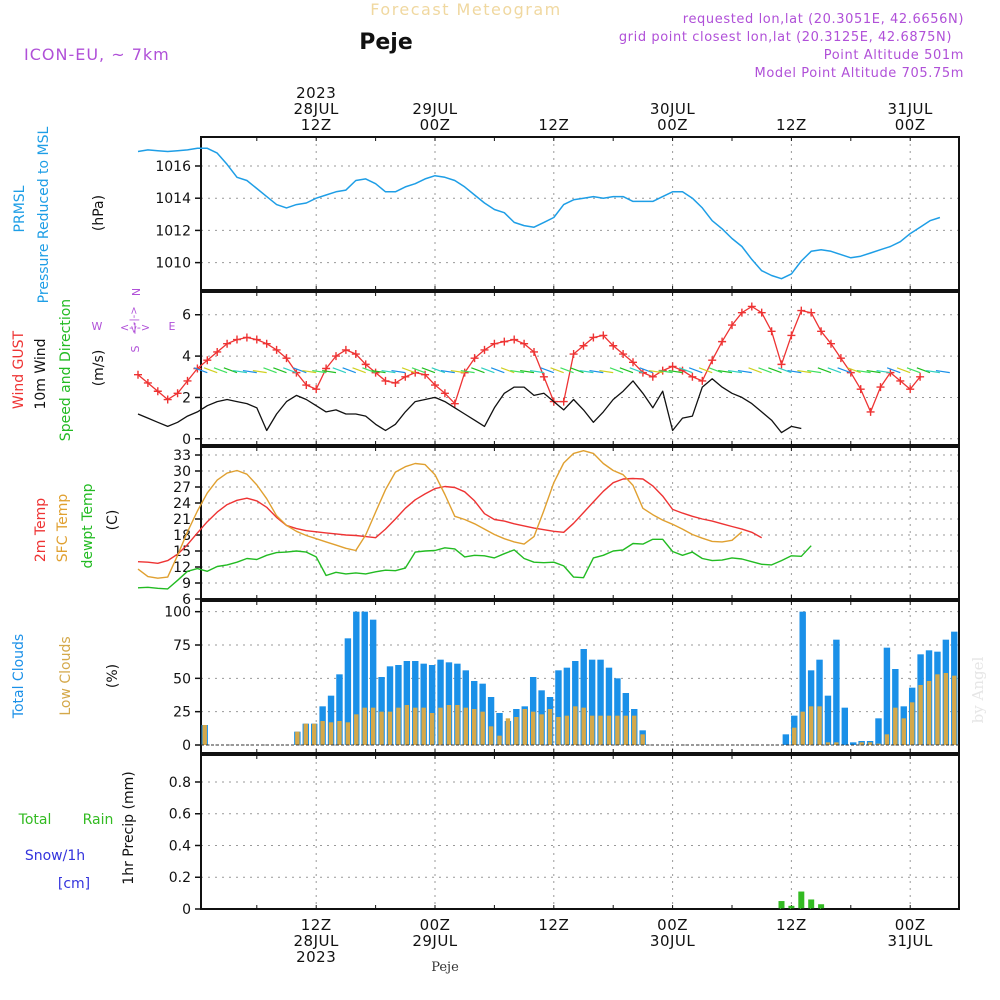 The image size is (1000, 1000). I want to click on top-time-label: 2023, so click(316, 93).